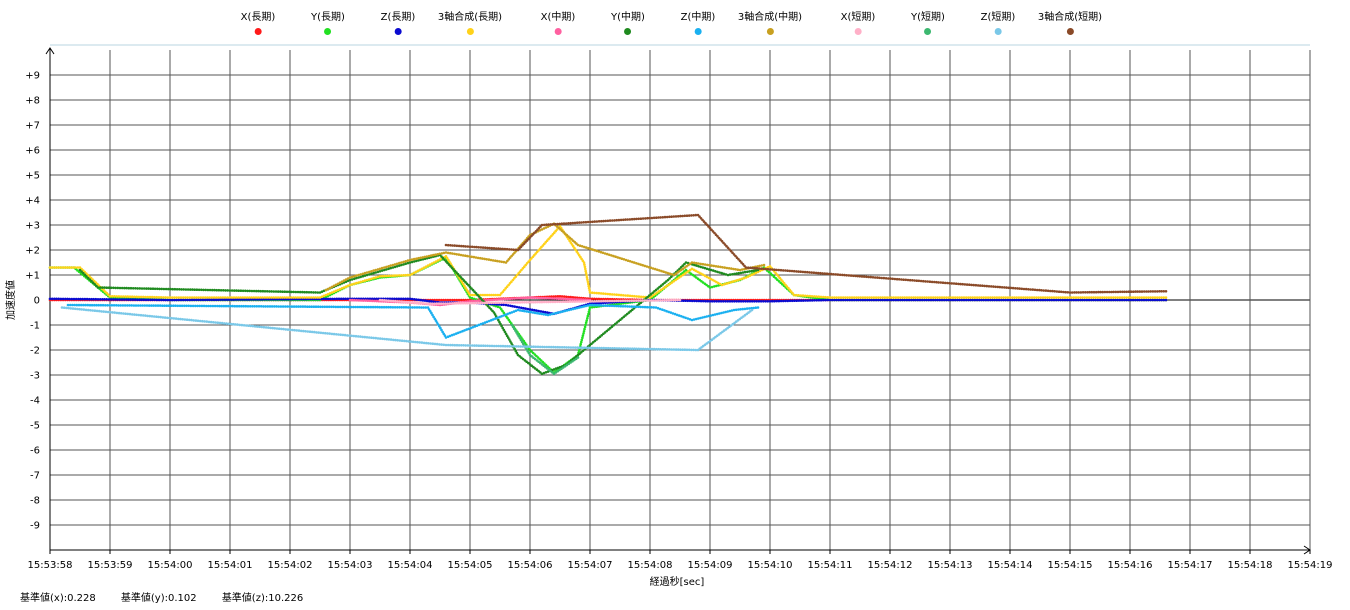 The image size is (1350, 610). What do you see at coordinates (858, 17) in the screenshot?
I see `legend-label: X(短期)` at bounding box center [858, 17].